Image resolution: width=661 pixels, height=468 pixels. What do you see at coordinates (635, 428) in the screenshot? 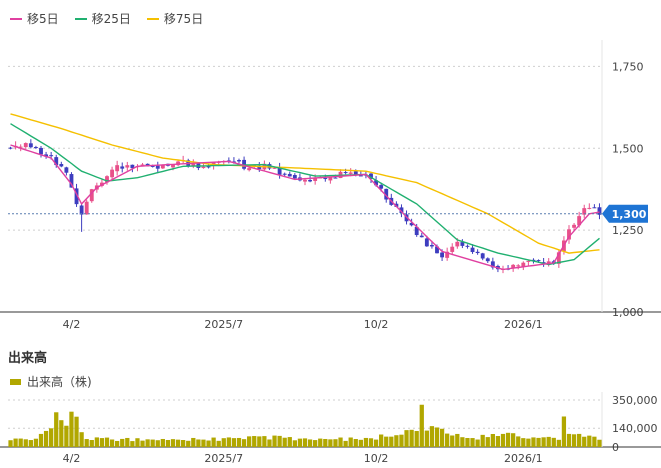
I see `volume-tick-label: 140,000` at bounding box center [635, 428].